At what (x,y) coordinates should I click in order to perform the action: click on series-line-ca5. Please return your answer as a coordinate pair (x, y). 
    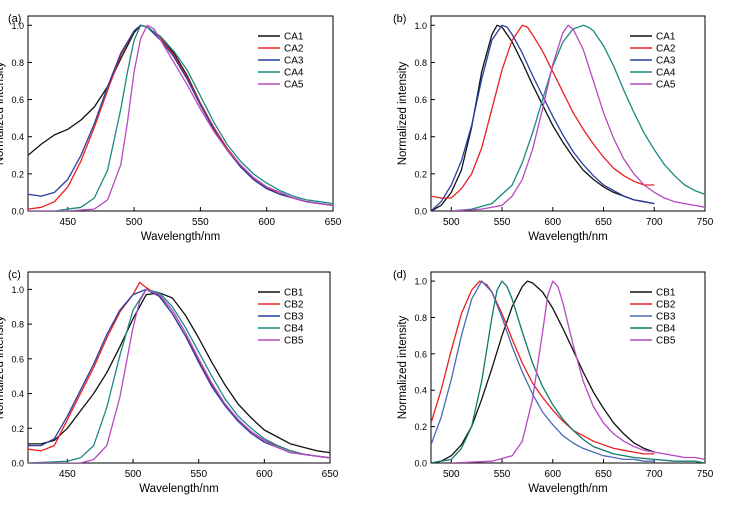
    Looking at the image, I should click on (578, 117).